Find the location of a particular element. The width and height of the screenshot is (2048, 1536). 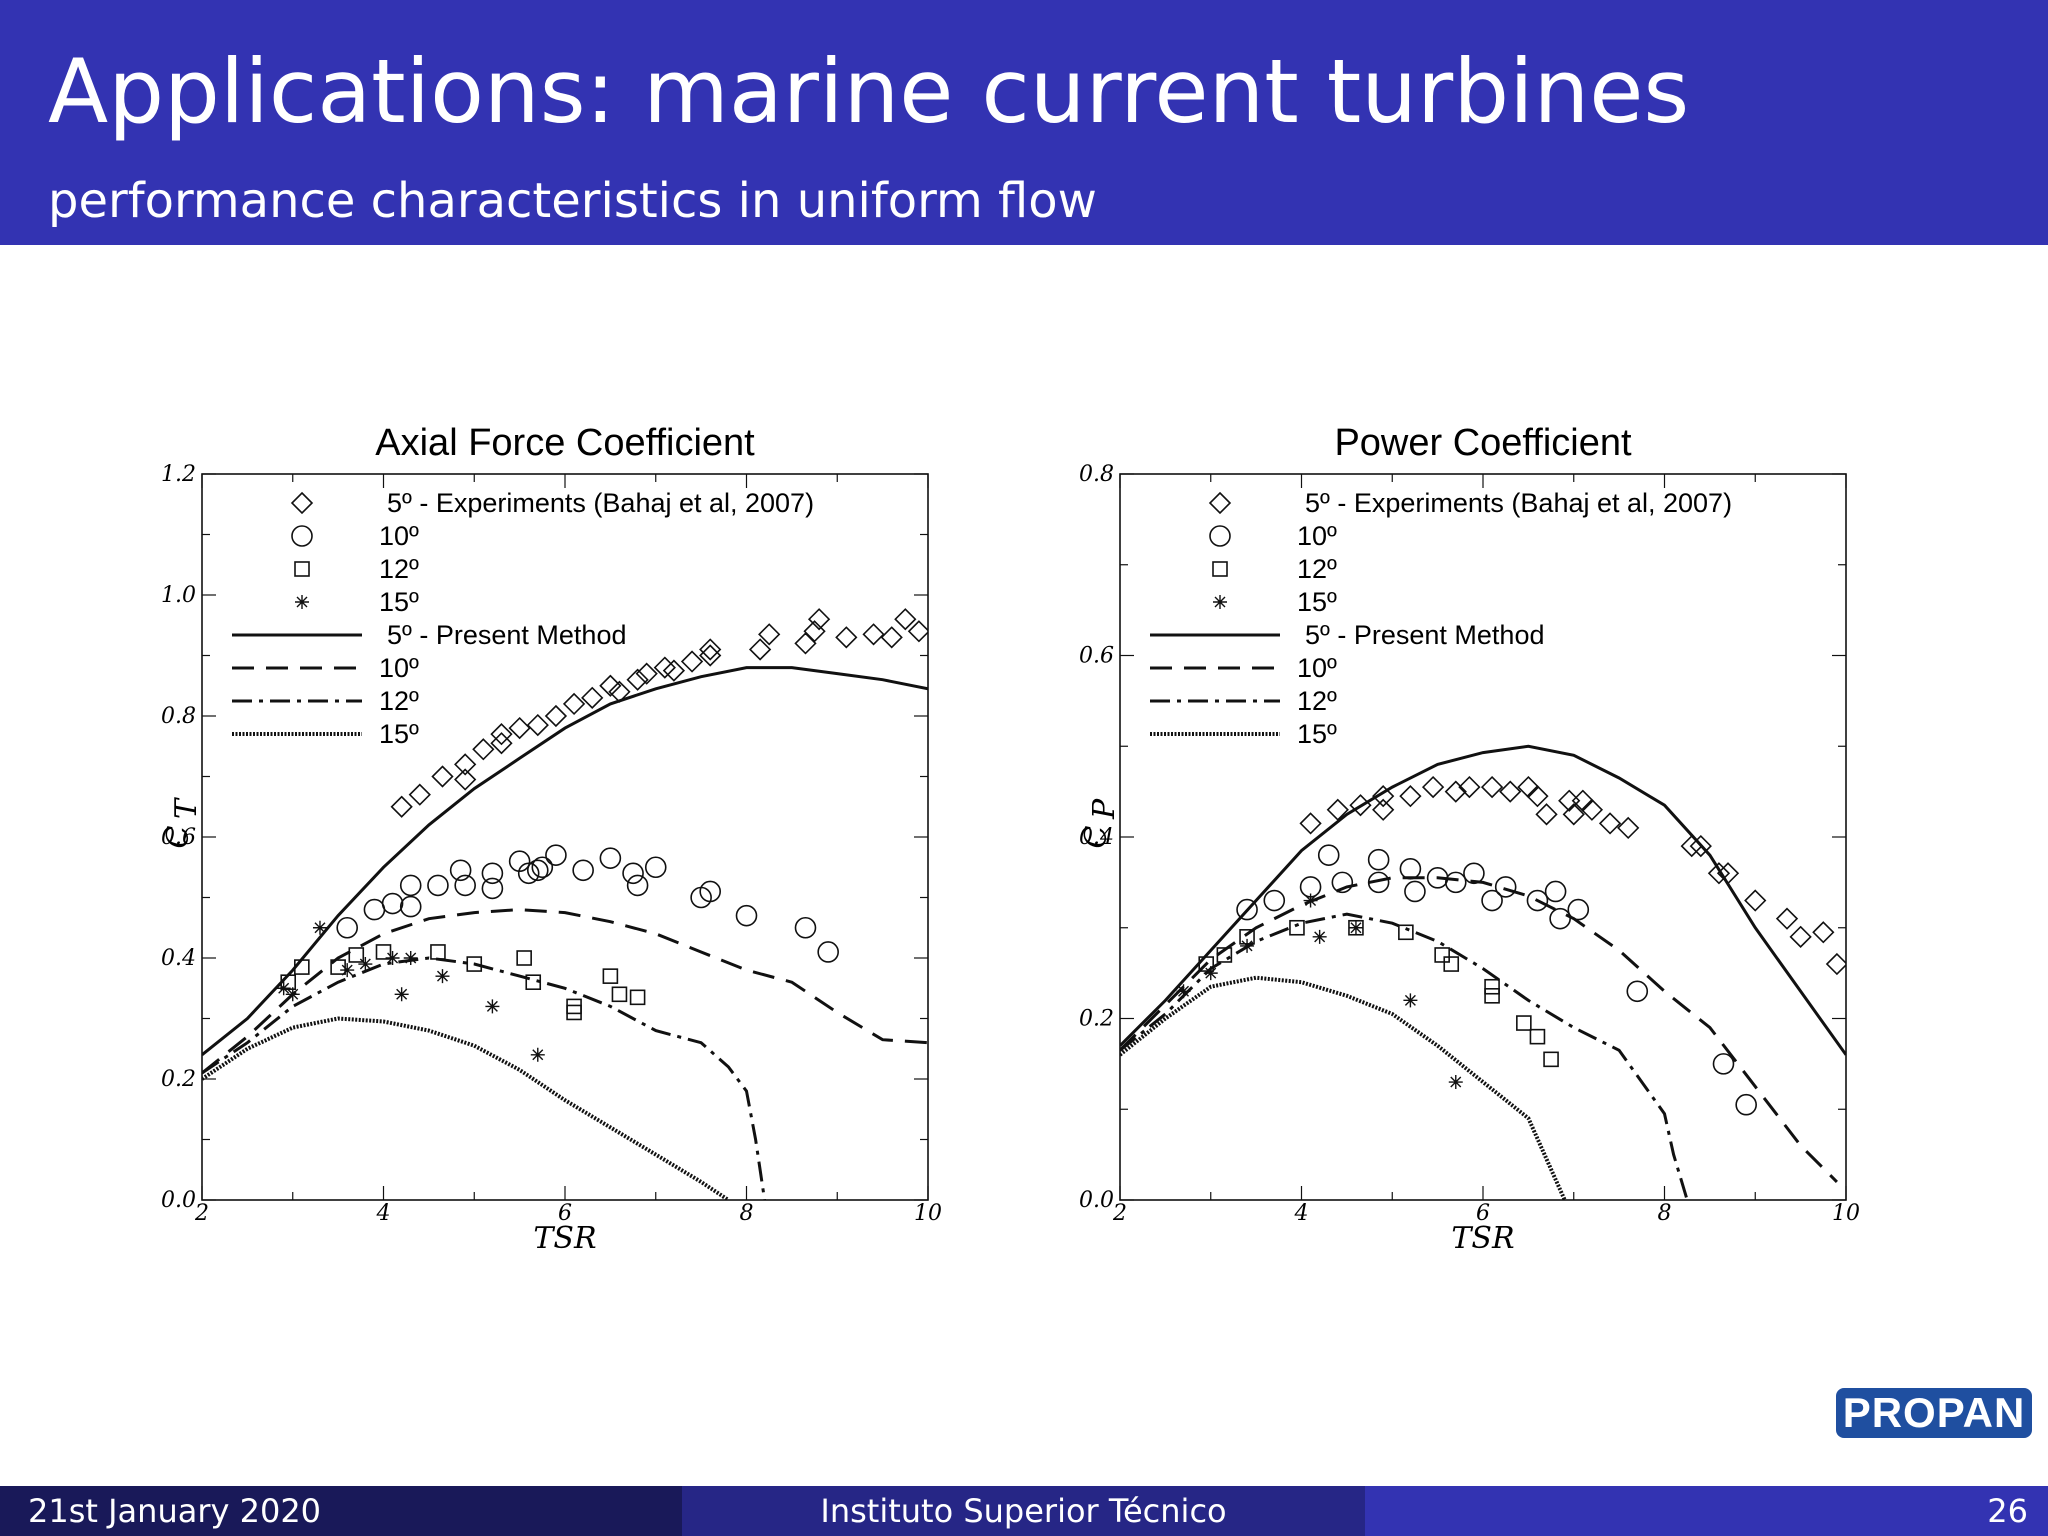

footer-institution: Instituto Superior Técnico is located at coordinates (1023, 1511).